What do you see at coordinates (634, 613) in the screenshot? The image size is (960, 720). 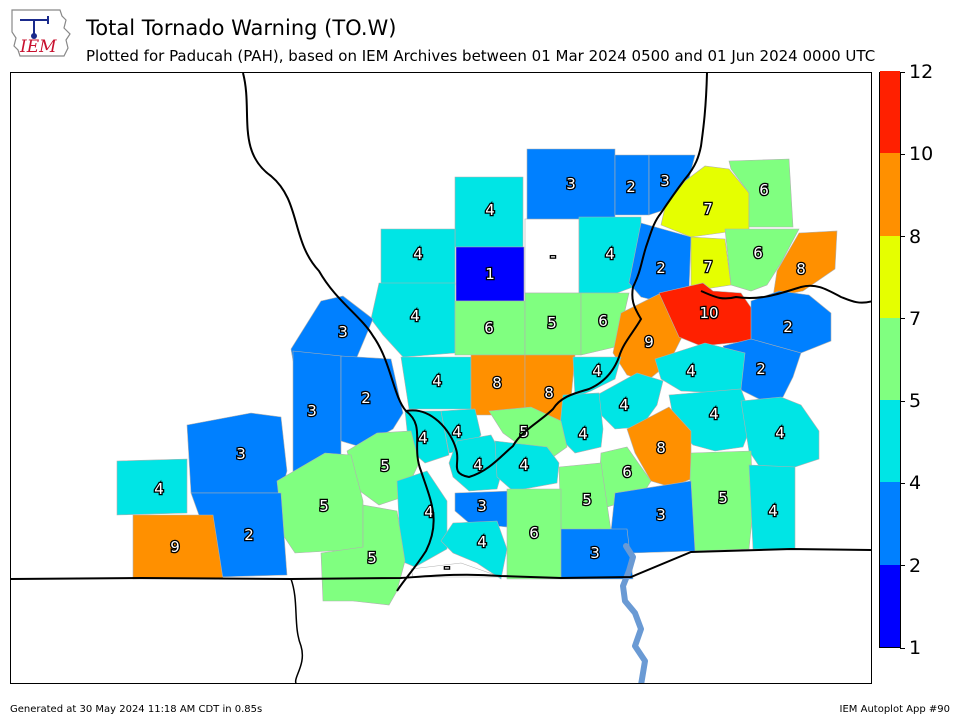 I see `river` at bounding box center [634, 613].